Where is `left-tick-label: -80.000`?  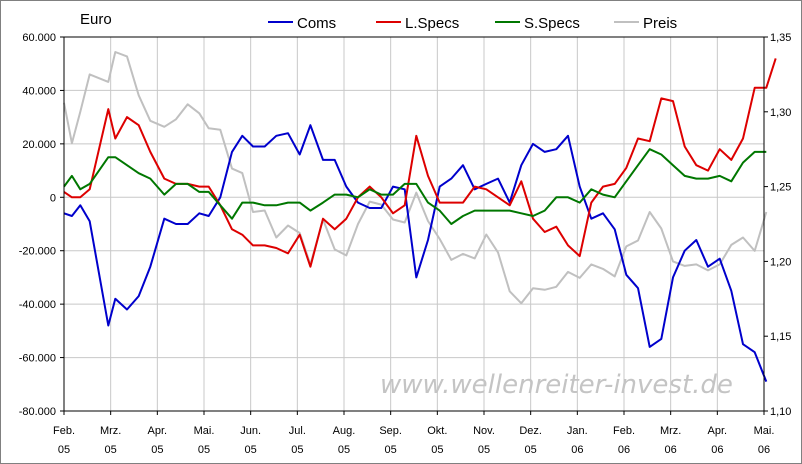
left-tick-label: -80.000 is located at coordinates (37, 412).